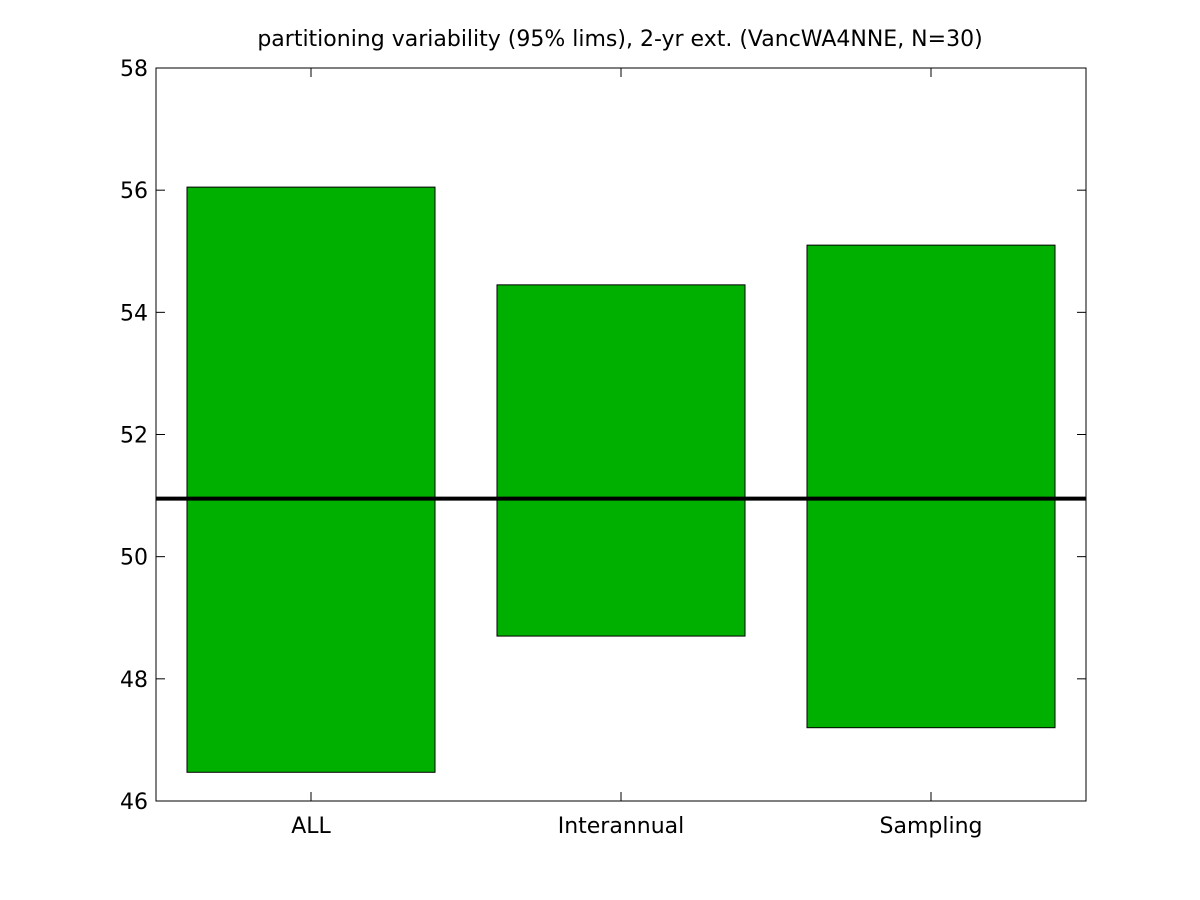  Describe the element at coordinates (621, 460) in the screenshot. I see `bar-interannual` at that location.